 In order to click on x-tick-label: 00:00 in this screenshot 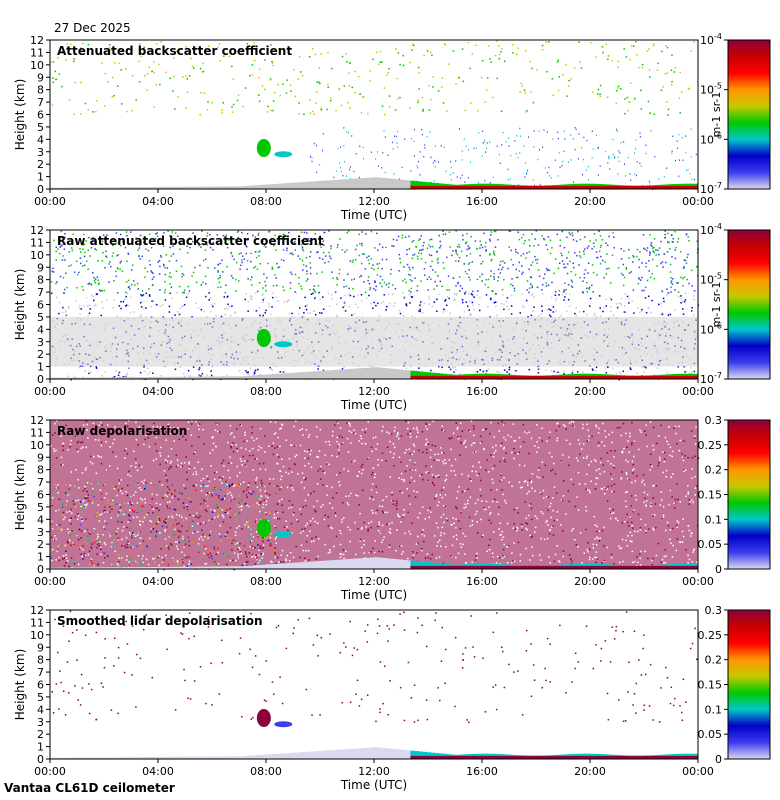, I will do `click(50, 201)`.